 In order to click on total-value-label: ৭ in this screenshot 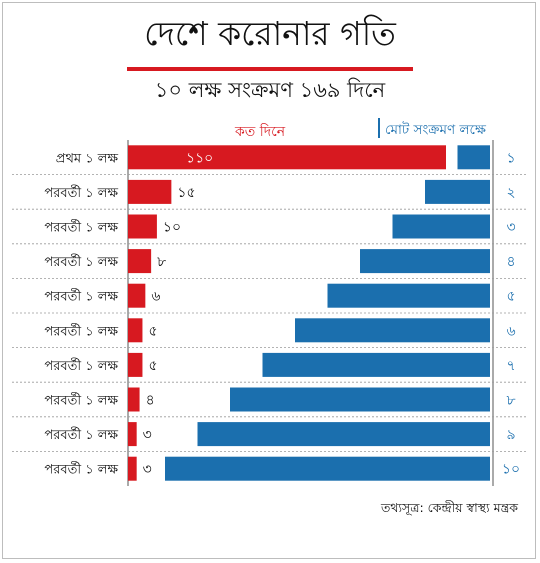, I will do `click(510, 366)`.